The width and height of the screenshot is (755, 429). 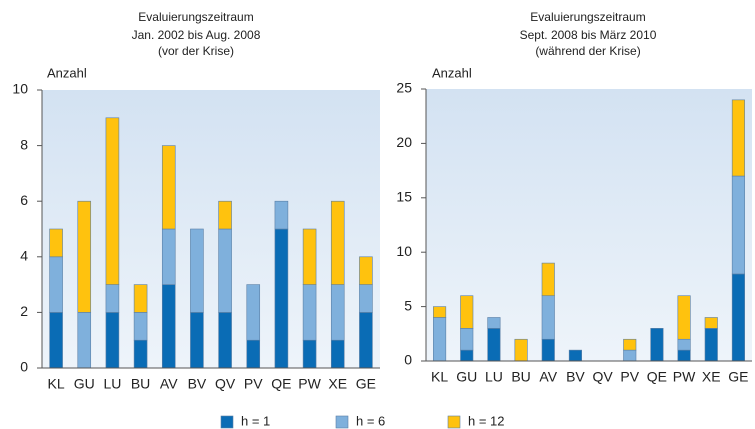 I want to click on chart-subtitle: Sept. 2008 bis März 2010, so click(x=588, y=35).